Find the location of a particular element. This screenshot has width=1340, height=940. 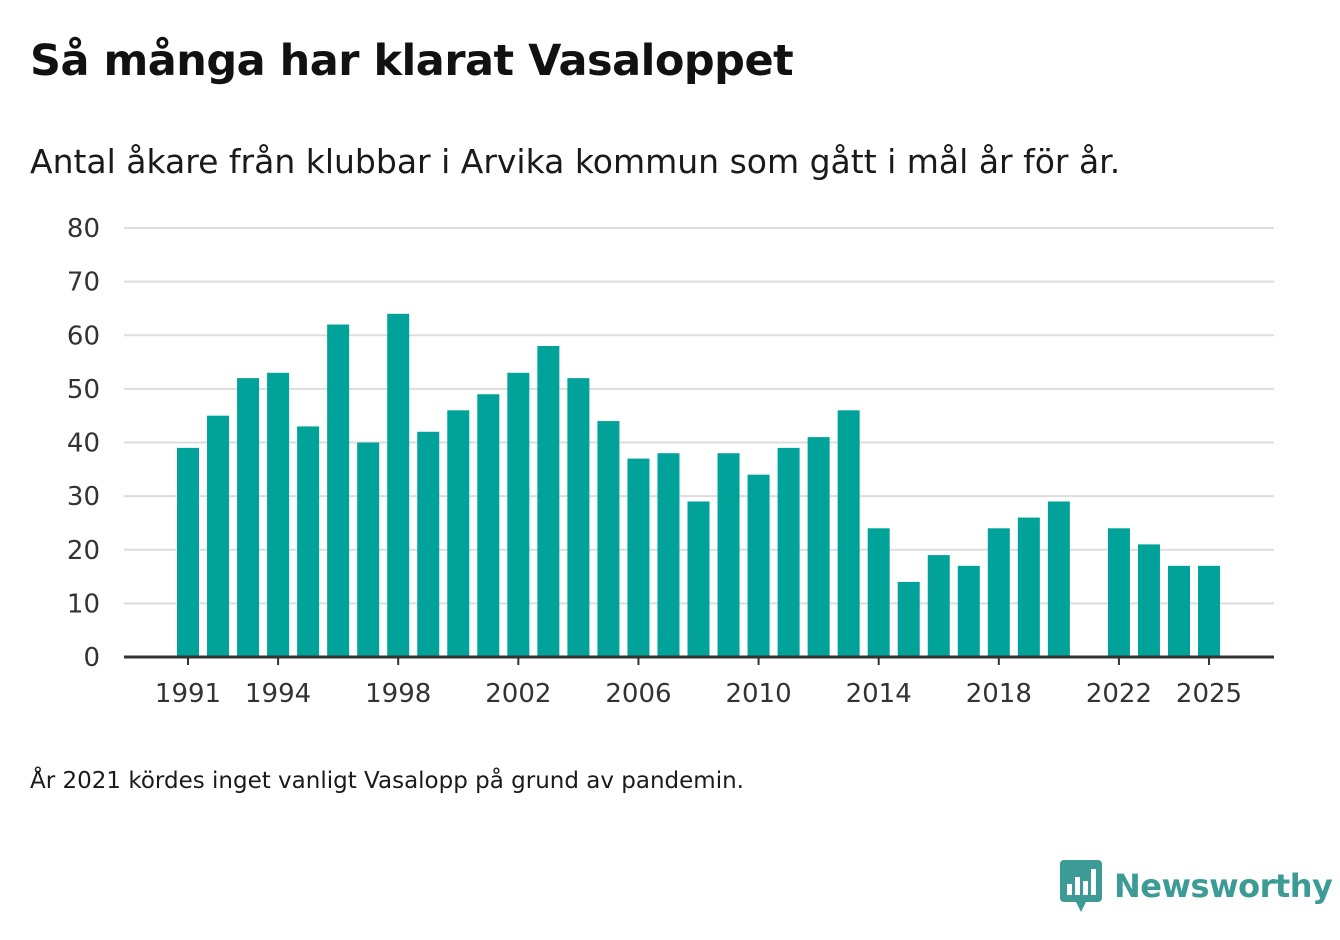

y-tick-label: 40 is located at coordinates (83, 444).